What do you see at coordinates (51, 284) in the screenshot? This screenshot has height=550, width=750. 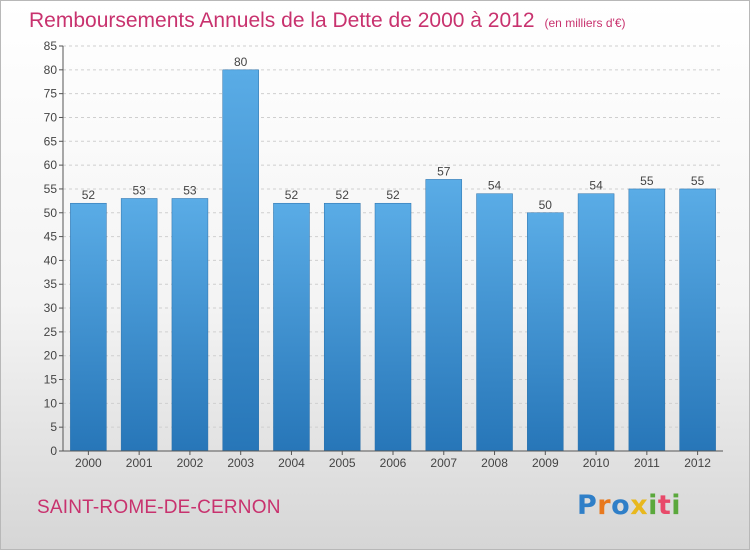 I see `y-tick-label: 35` at bounding box center [51, 284].